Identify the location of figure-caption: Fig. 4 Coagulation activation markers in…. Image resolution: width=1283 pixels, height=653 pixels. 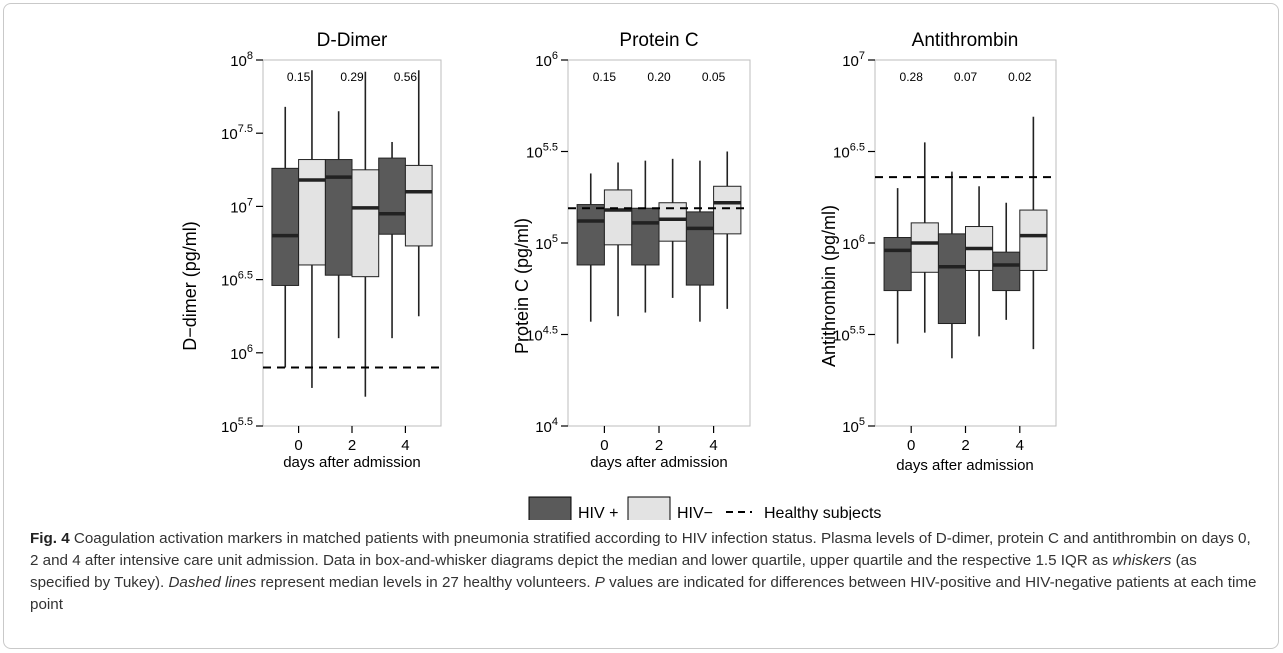
(645, 572).